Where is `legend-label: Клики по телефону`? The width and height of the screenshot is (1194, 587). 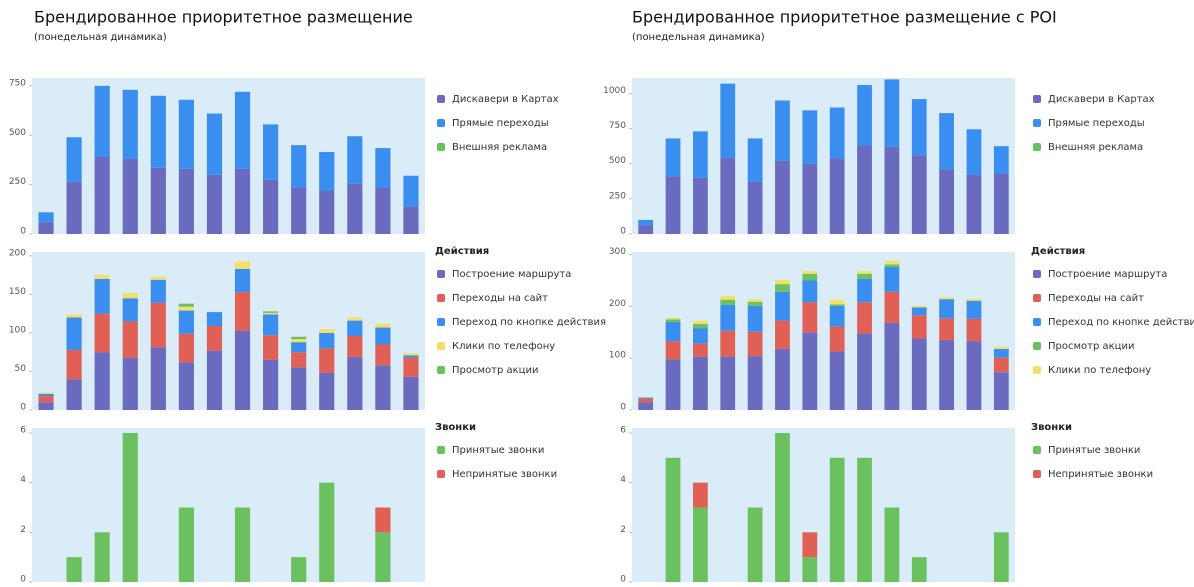 legend-label: Клики по телефону is located at coordinates (503, 346).